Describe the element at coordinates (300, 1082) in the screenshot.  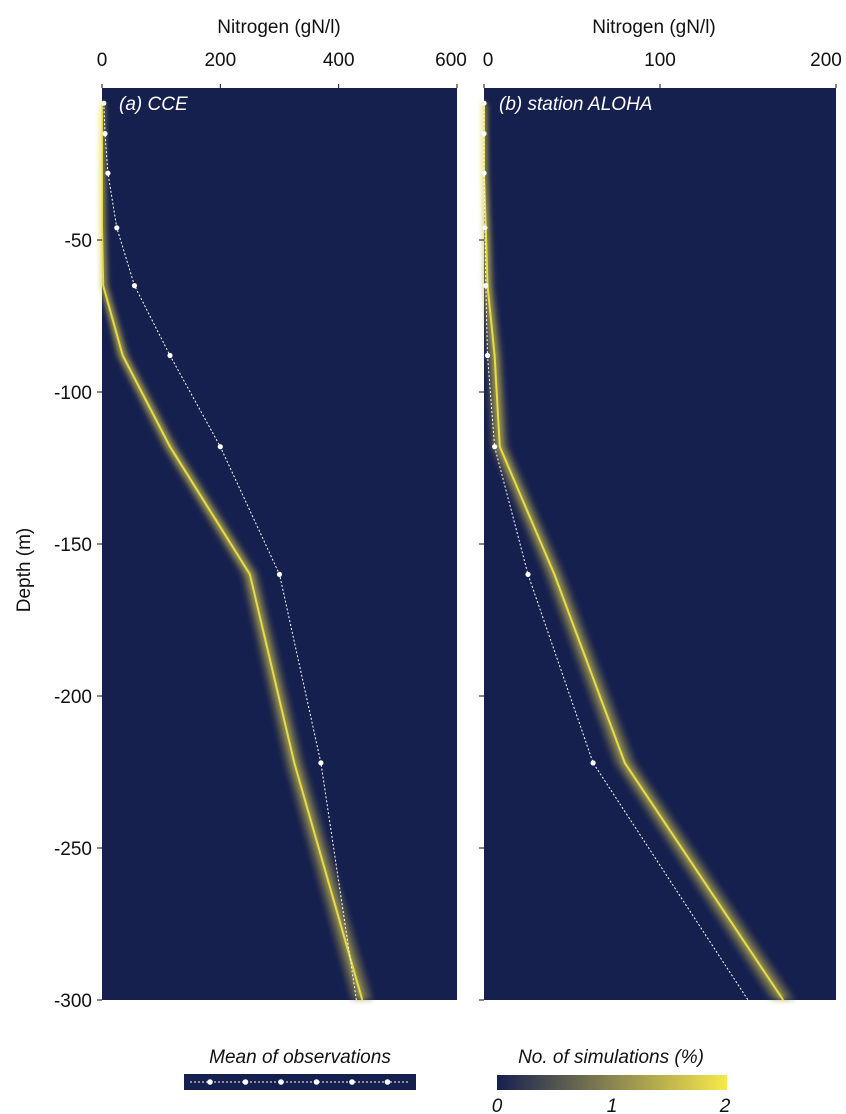
I see `legend-observations-markers` at that location.